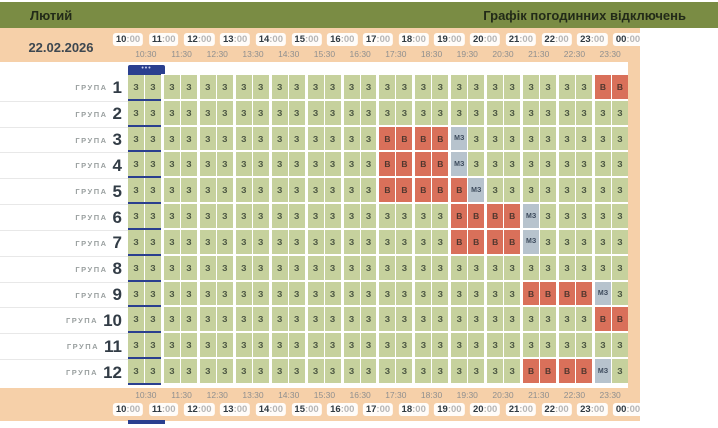 This screenshot has height=428, width=718. I want to click on group-row: ГРУПА 4 З З З З З З З З З З З З З З В В В В МЗ З З З З З З З З З, so click(314, 165).